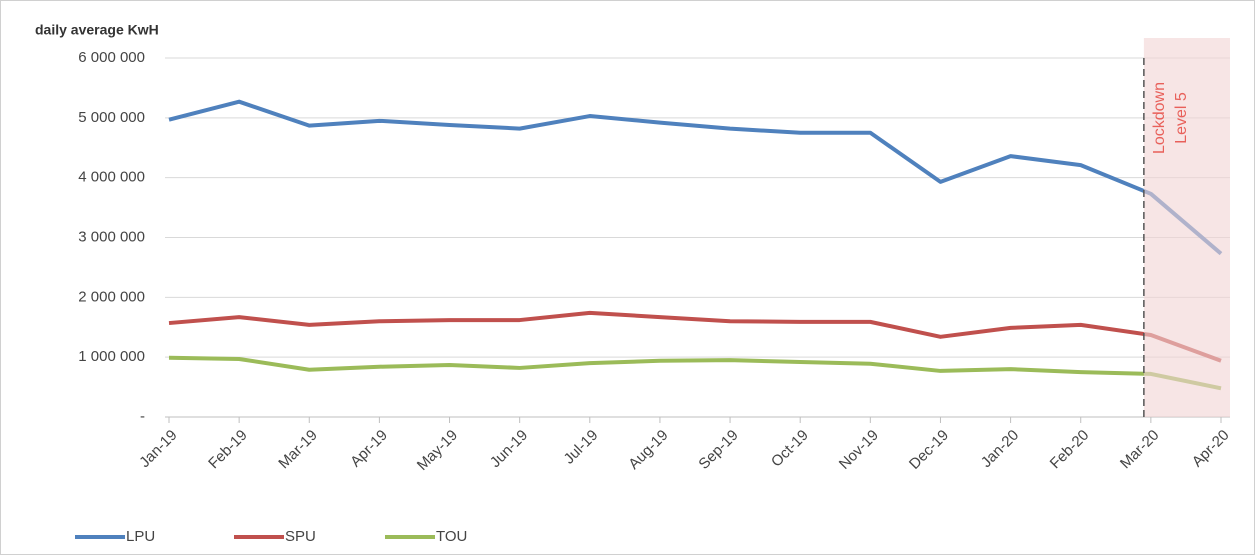  Describe the element at coordinates (111, 117) in the screenshot. I see `y-tick-label: 5 000 000` at that location.